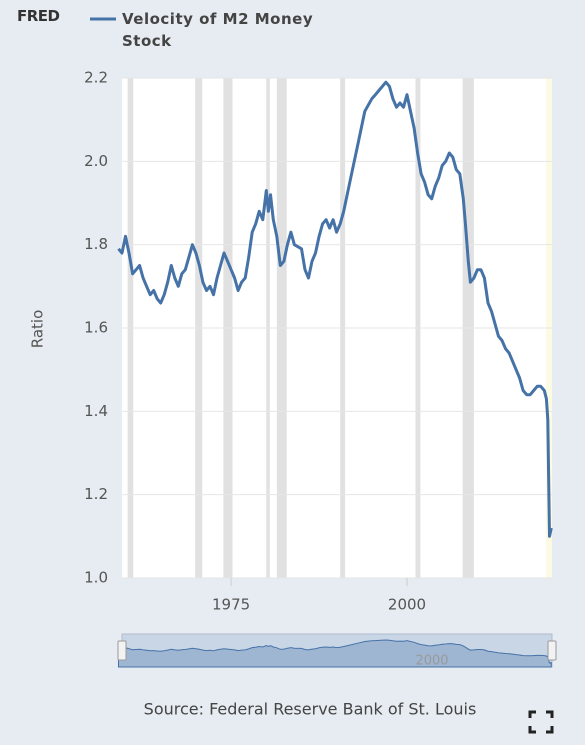  What do you see at coordinates (541, 722) in the screenshot?
I see `fullscreen-icon` at bounding box center [541, 722].